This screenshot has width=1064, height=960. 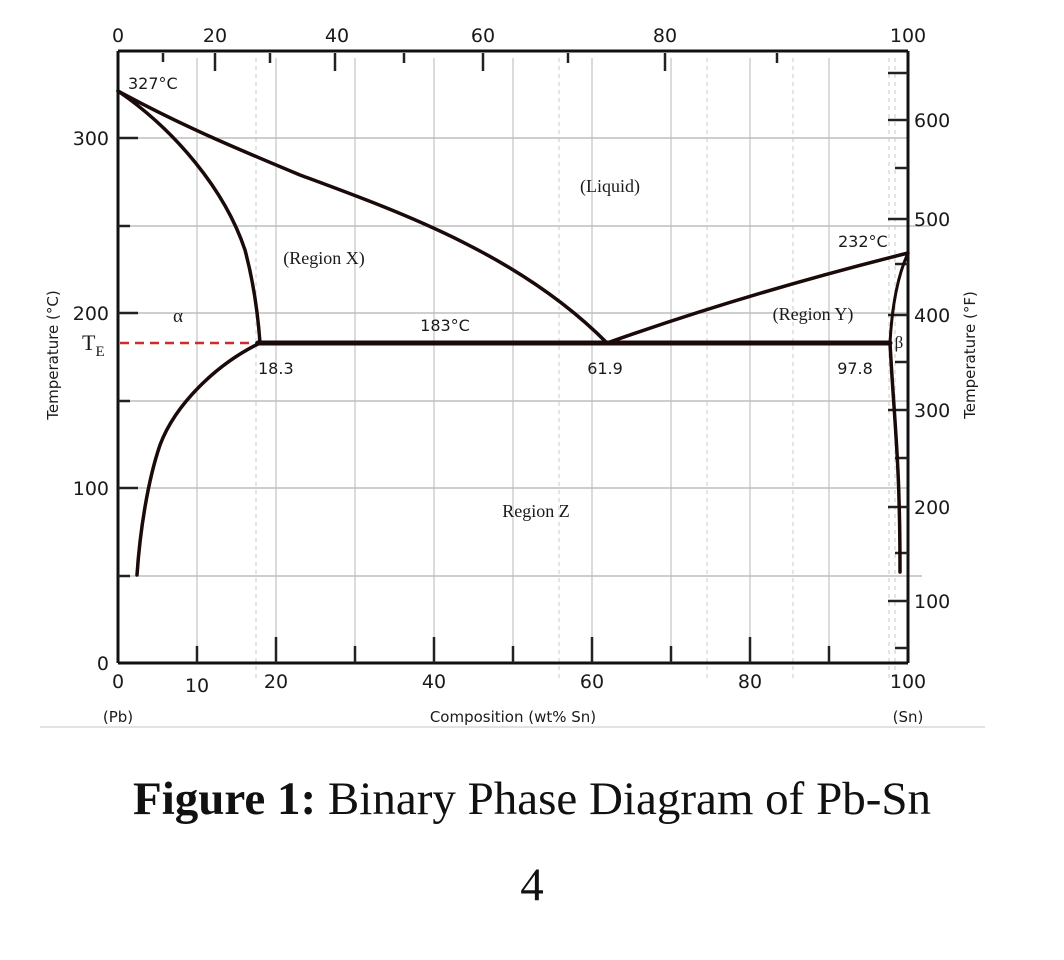 What do you see at coordinates (536, 511) in the screenshot?
I see `region-z-label: Region Z` at bounding box center [536, 511].